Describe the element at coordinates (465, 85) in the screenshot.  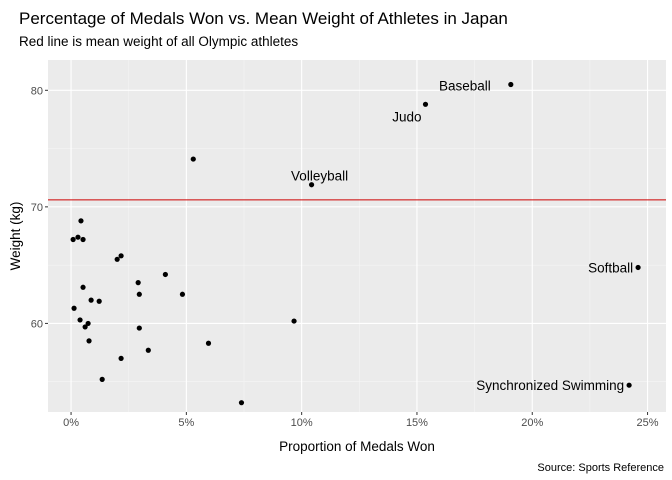
I see `point-label: Baseball` at that location.